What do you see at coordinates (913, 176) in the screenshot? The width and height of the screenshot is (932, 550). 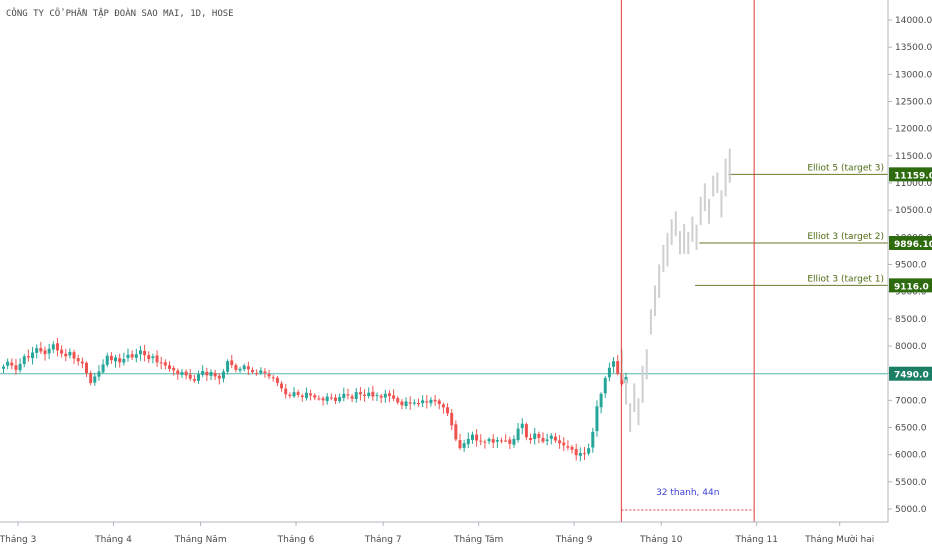 I see `target-price-label: 11159.0` at bounding box center [913, 176].